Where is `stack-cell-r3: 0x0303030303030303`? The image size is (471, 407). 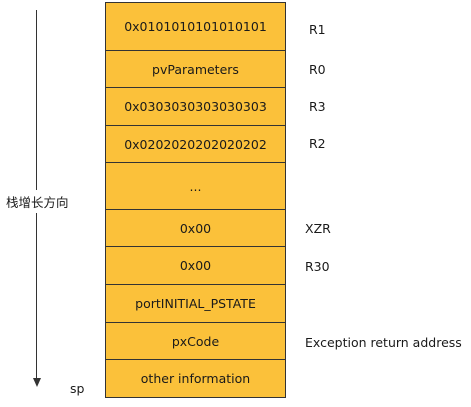
stack-cell-r3: 0x0303030303030303 is located at coordinates (195, 106).